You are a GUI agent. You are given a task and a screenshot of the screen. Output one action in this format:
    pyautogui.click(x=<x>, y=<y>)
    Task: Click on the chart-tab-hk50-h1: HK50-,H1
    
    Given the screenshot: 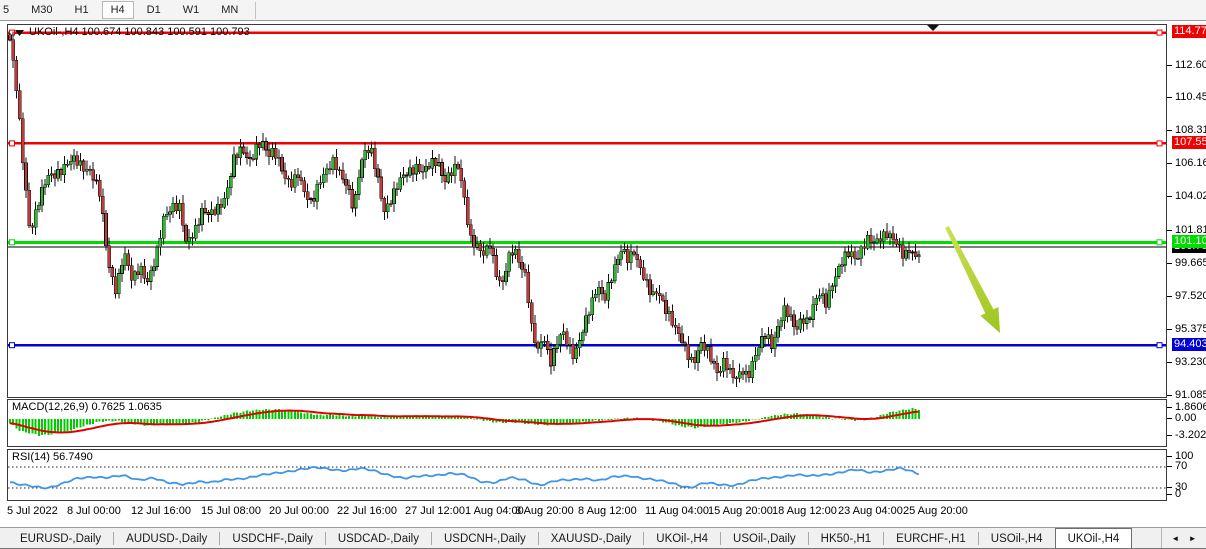 What is the action you would take?
    pyautogui.click(x=846, y=538)
    